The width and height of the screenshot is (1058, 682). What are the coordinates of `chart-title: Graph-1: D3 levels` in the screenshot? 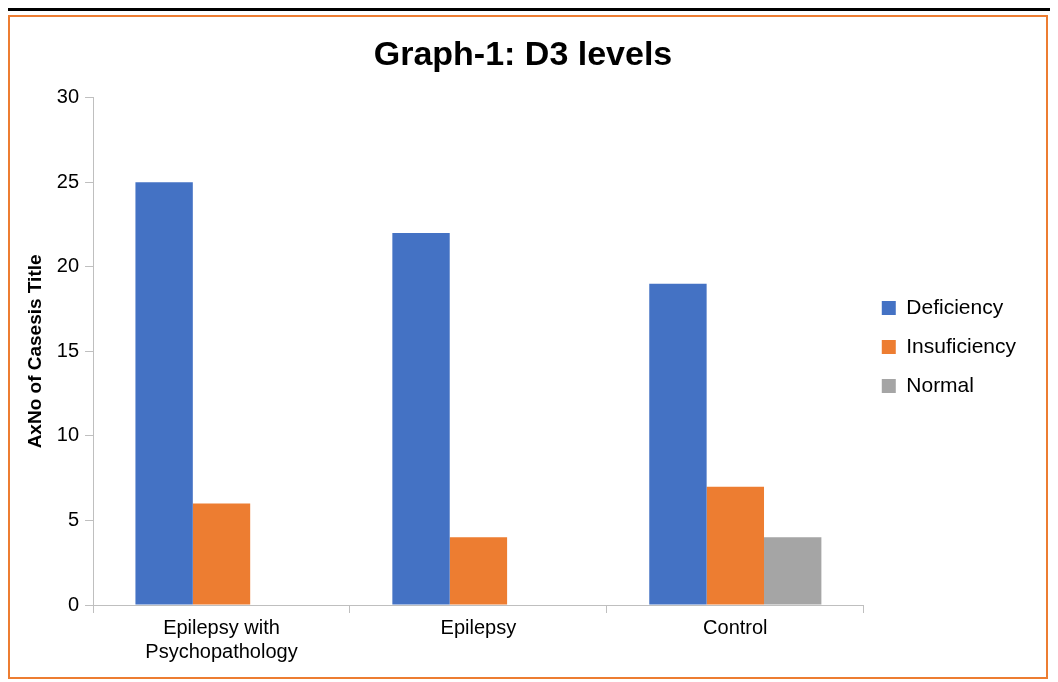 It's located at (523, 52).